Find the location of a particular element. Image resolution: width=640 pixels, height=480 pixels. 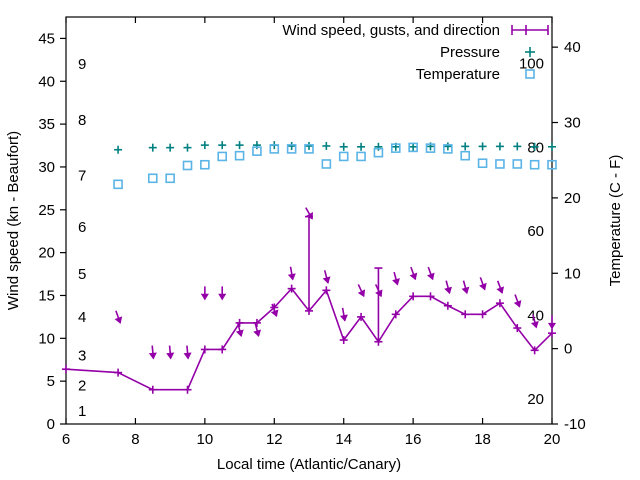

beaufort-label: 1 is located at coordinates (82, 411).